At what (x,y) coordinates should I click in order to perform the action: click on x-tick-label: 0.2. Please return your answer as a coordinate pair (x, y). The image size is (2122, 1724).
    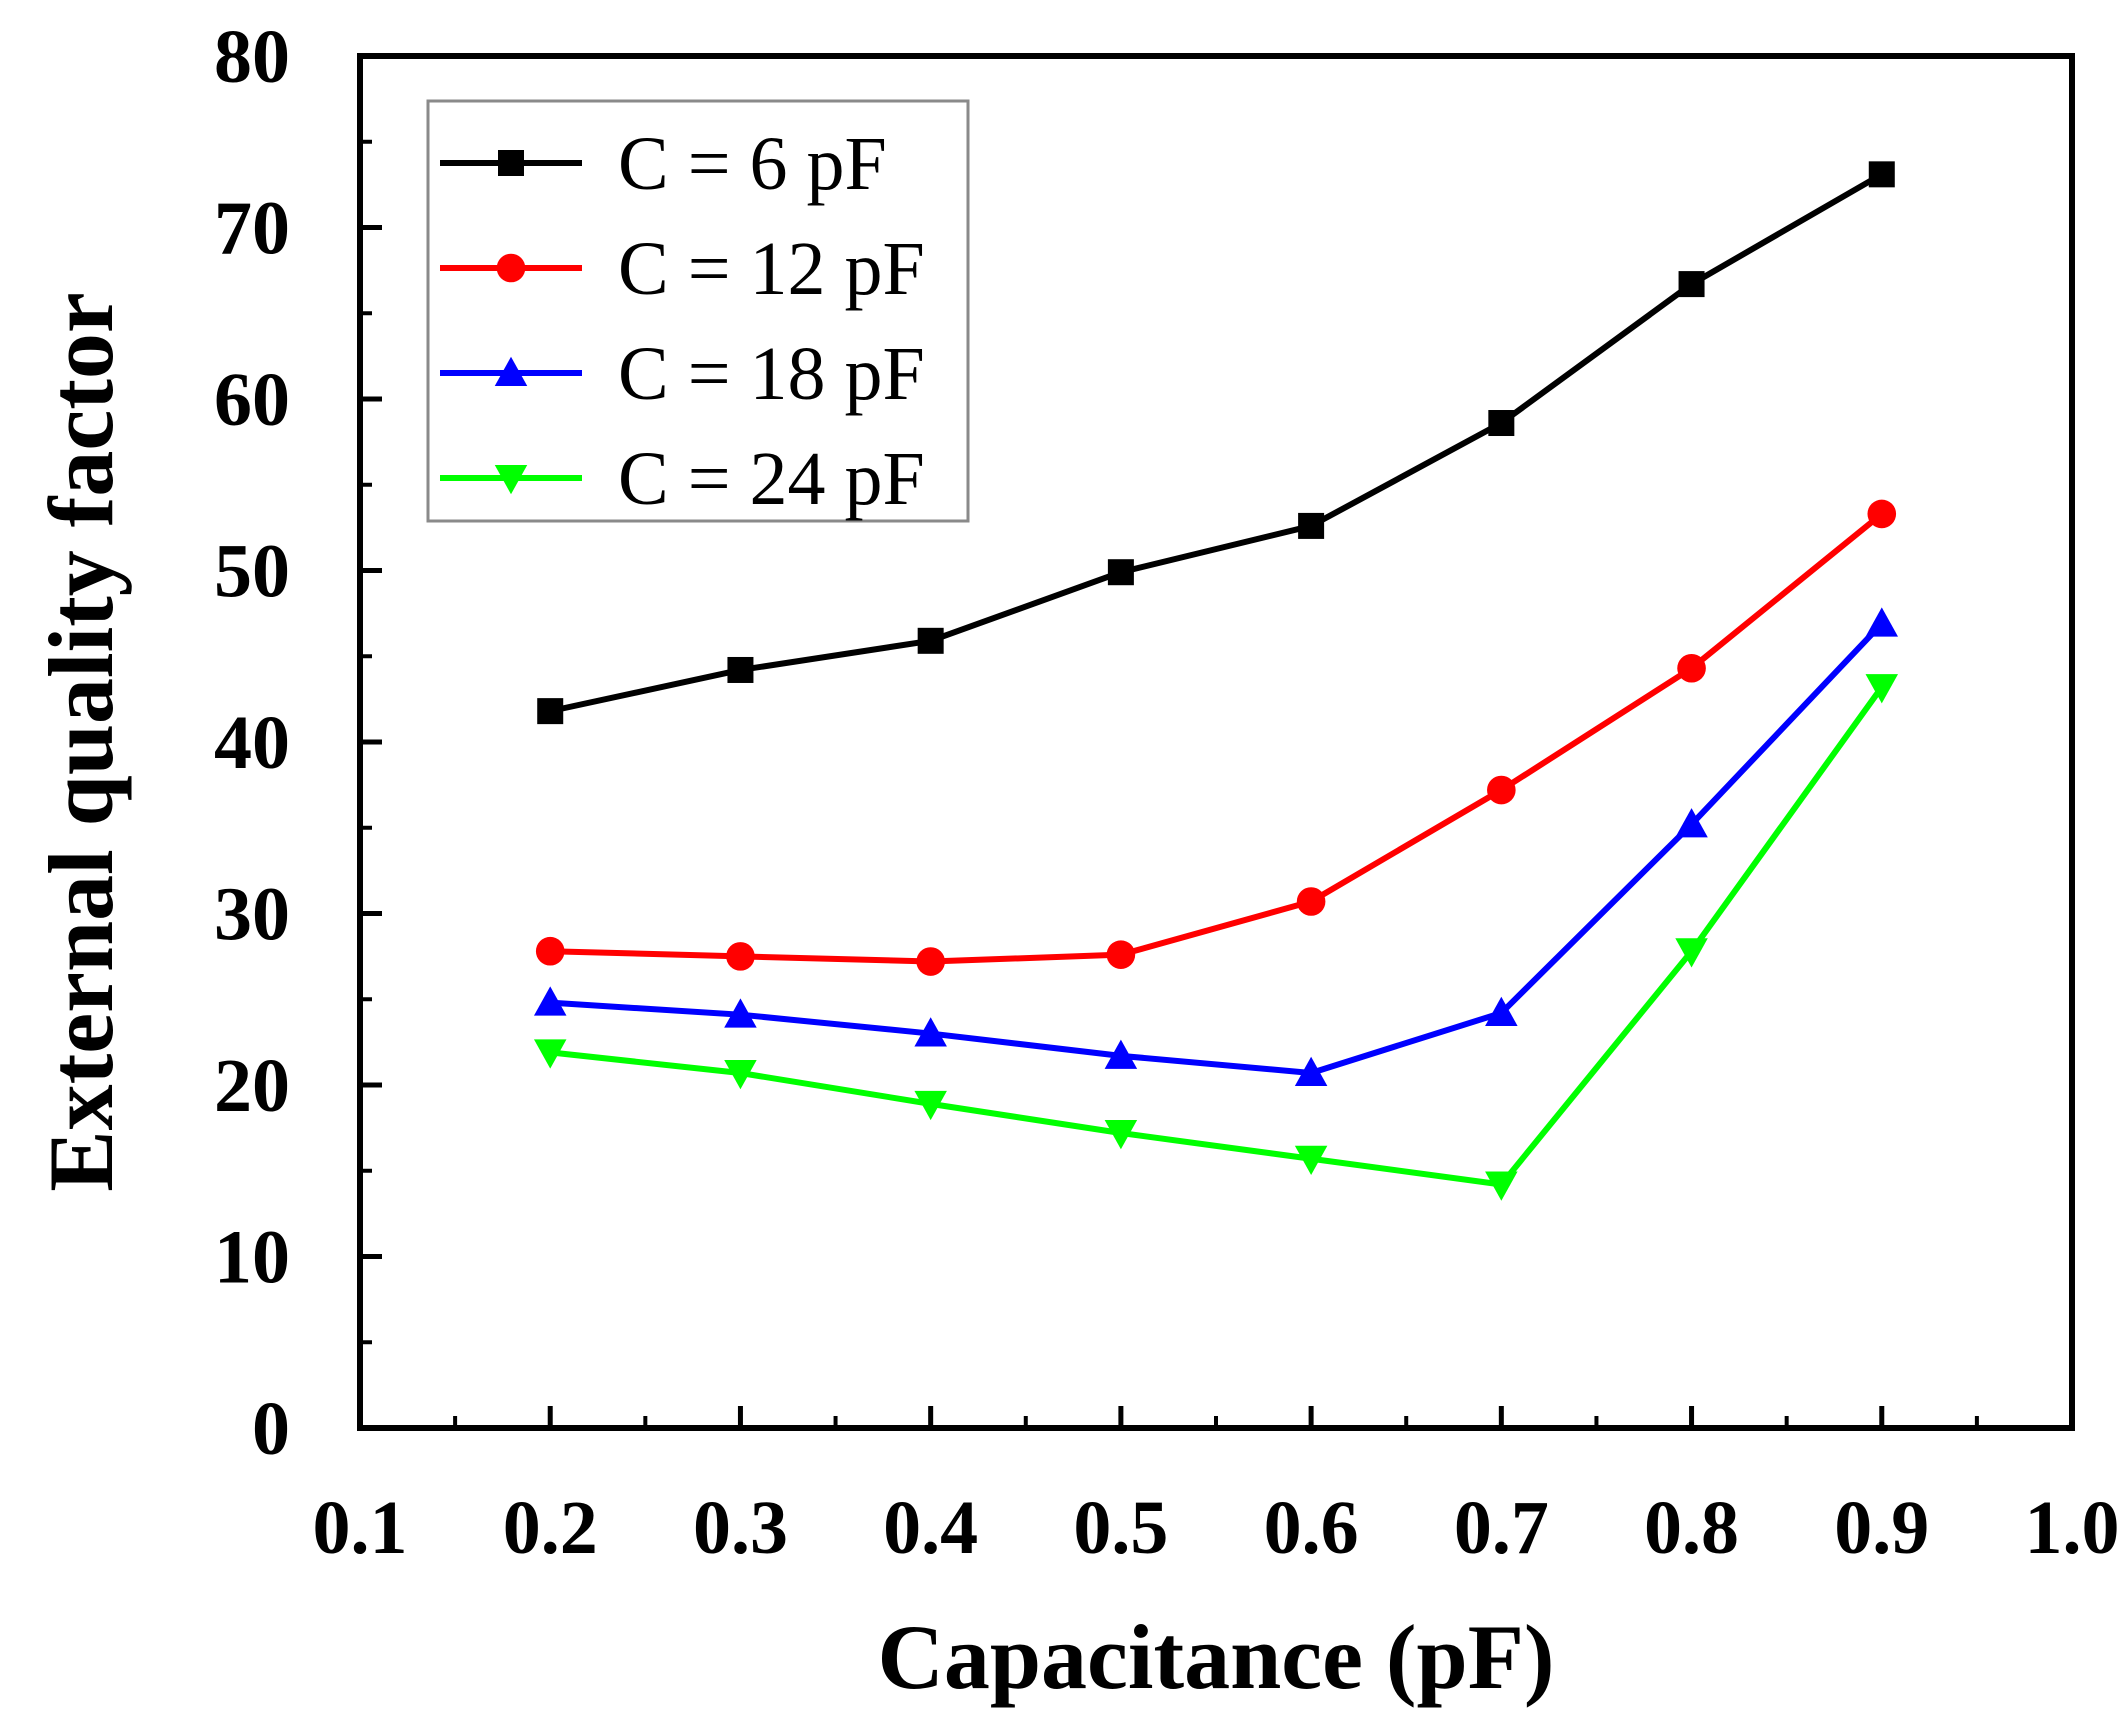
    Looking at the image, I should click on (550, 1528).